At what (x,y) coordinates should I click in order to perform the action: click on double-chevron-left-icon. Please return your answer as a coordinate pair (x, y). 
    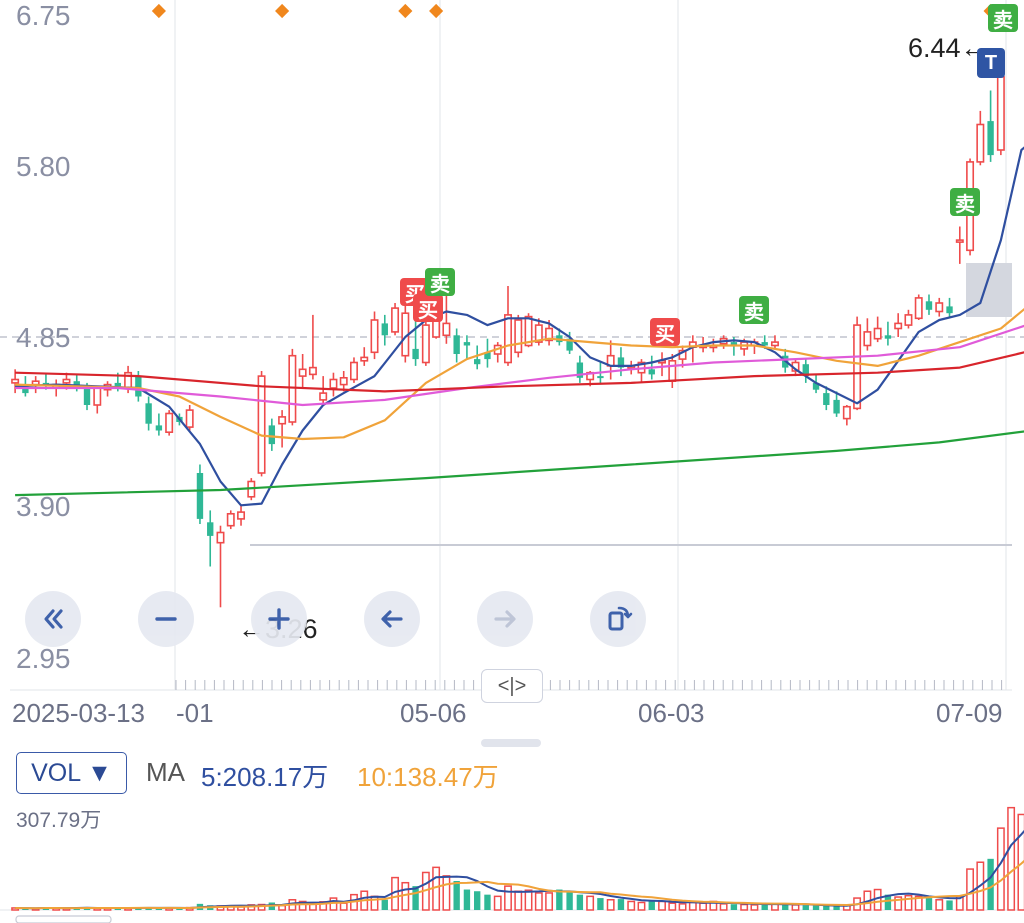
    Looking at the image, I should click on (53, 619).